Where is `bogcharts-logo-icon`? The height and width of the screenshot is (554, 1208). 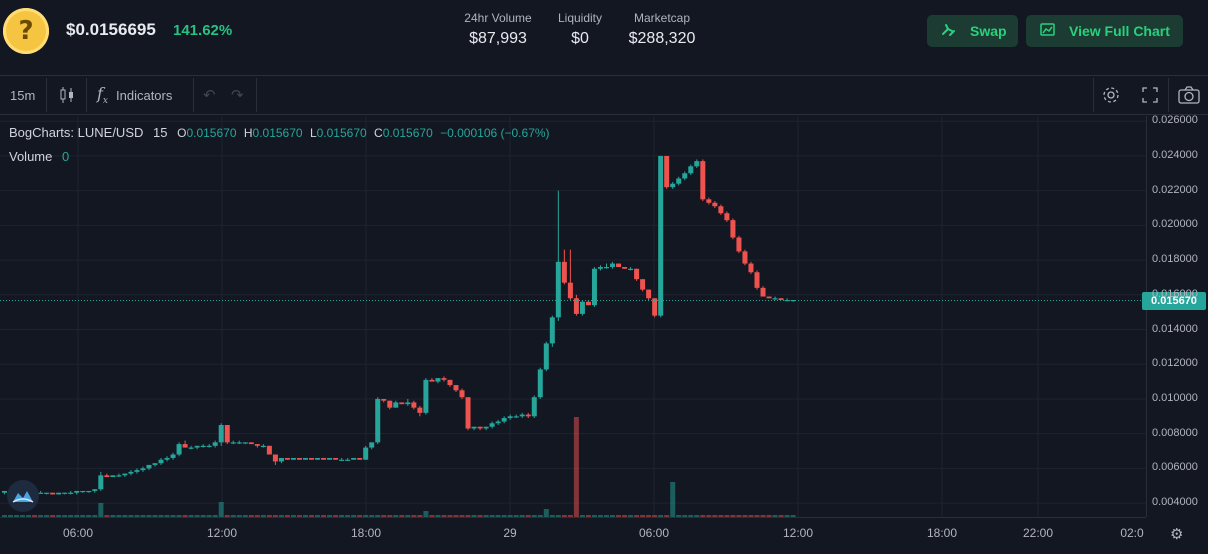
bogcharts-logo-icon is located at coordinates (23, 496).